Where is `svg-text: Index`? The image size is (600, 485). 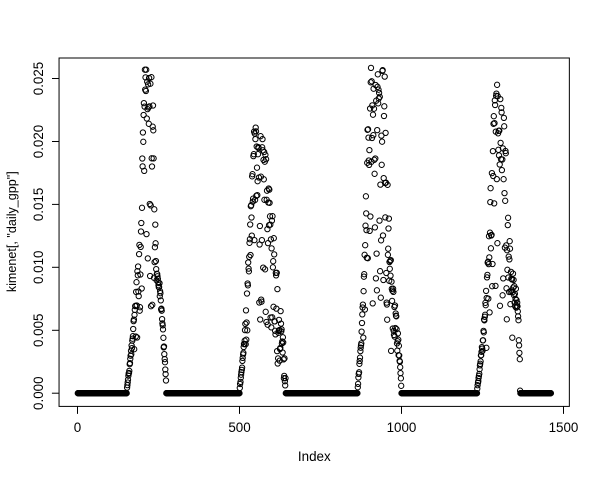
svg-text: Index is located at coordinates (314, 456).